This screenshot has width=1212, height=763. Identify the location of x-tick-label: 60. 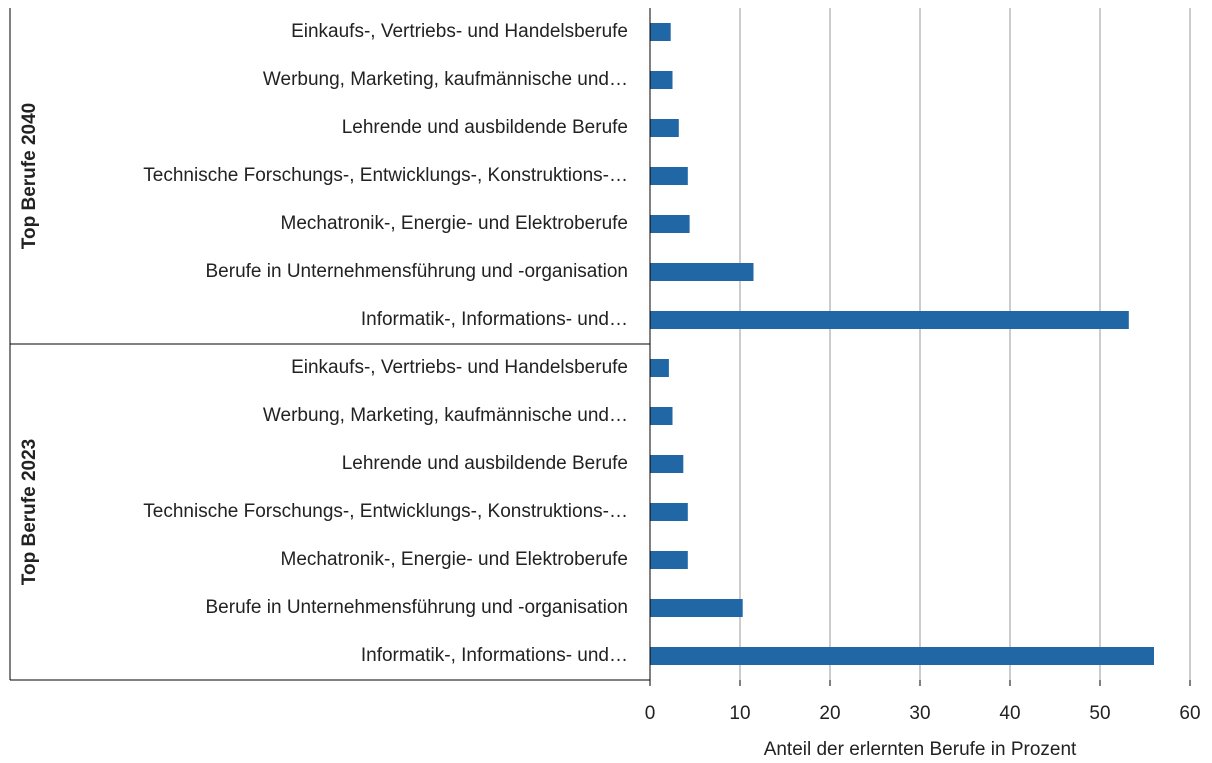
(1189, 713).